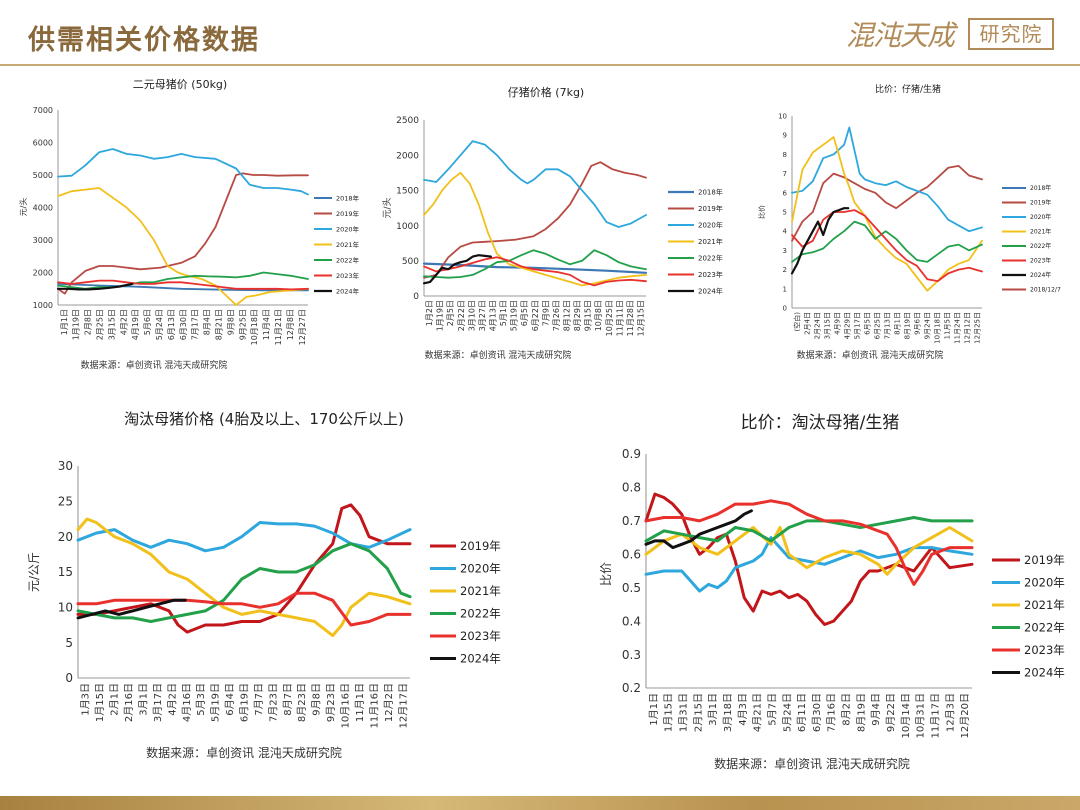 The image size is (1080, 810). What do you see at coordinates (43, 240) in the screenshot?
I see `y-tick-label: 3000` at bounding box center [43, 240].